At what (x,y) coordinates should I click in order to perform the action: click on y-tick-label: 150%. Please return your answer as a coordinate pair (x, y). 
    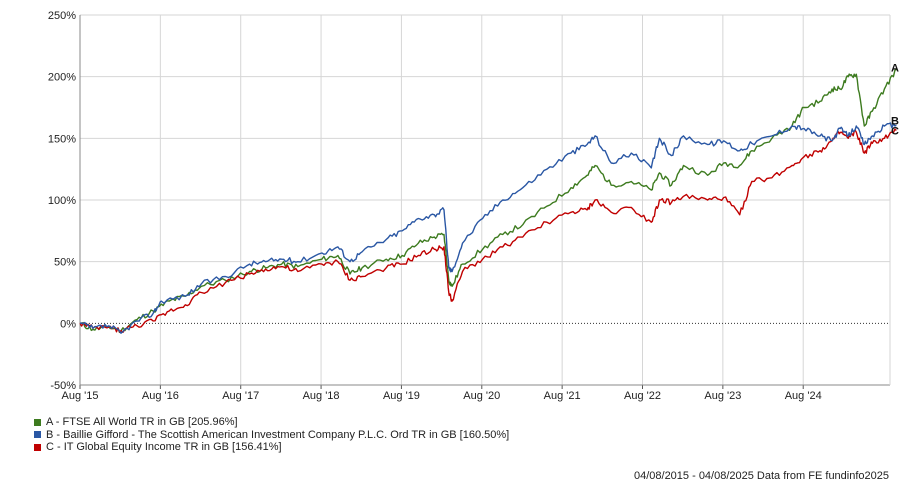
    Looking at the image, I should click on (62, 139).